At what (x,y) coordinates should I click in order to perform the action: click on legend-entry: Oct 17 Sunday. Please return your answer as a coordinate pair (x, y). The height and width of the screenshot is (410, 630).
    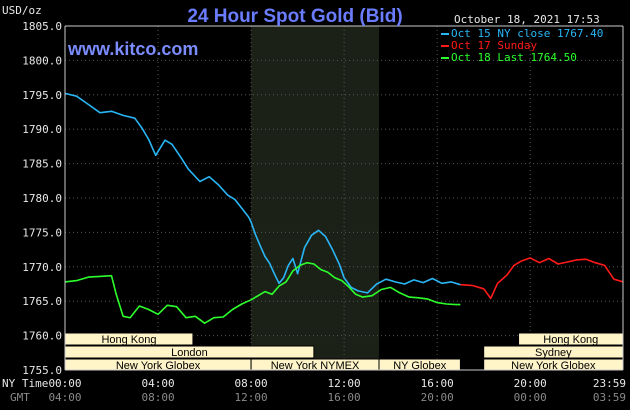
    Looking at the image, I should click on (494, 45).